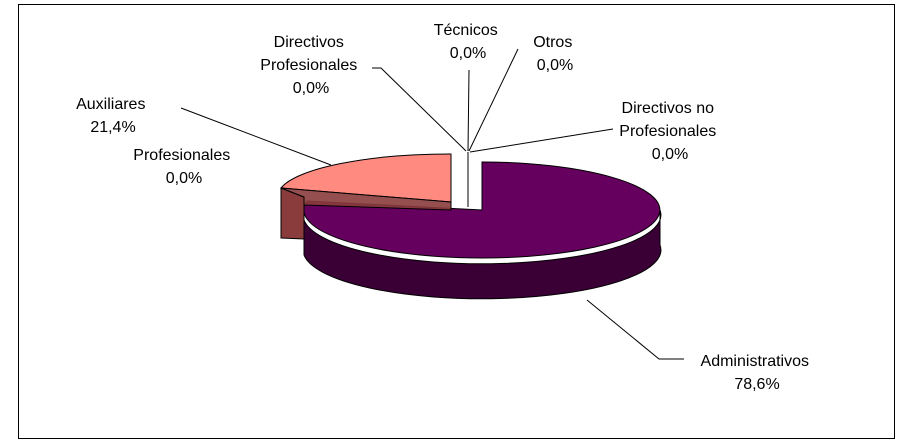  What do you see at coordinates (555, 54) in the screenshot?
I see `label-otros: Otros 0,0%` at bounding box center [555, 54].